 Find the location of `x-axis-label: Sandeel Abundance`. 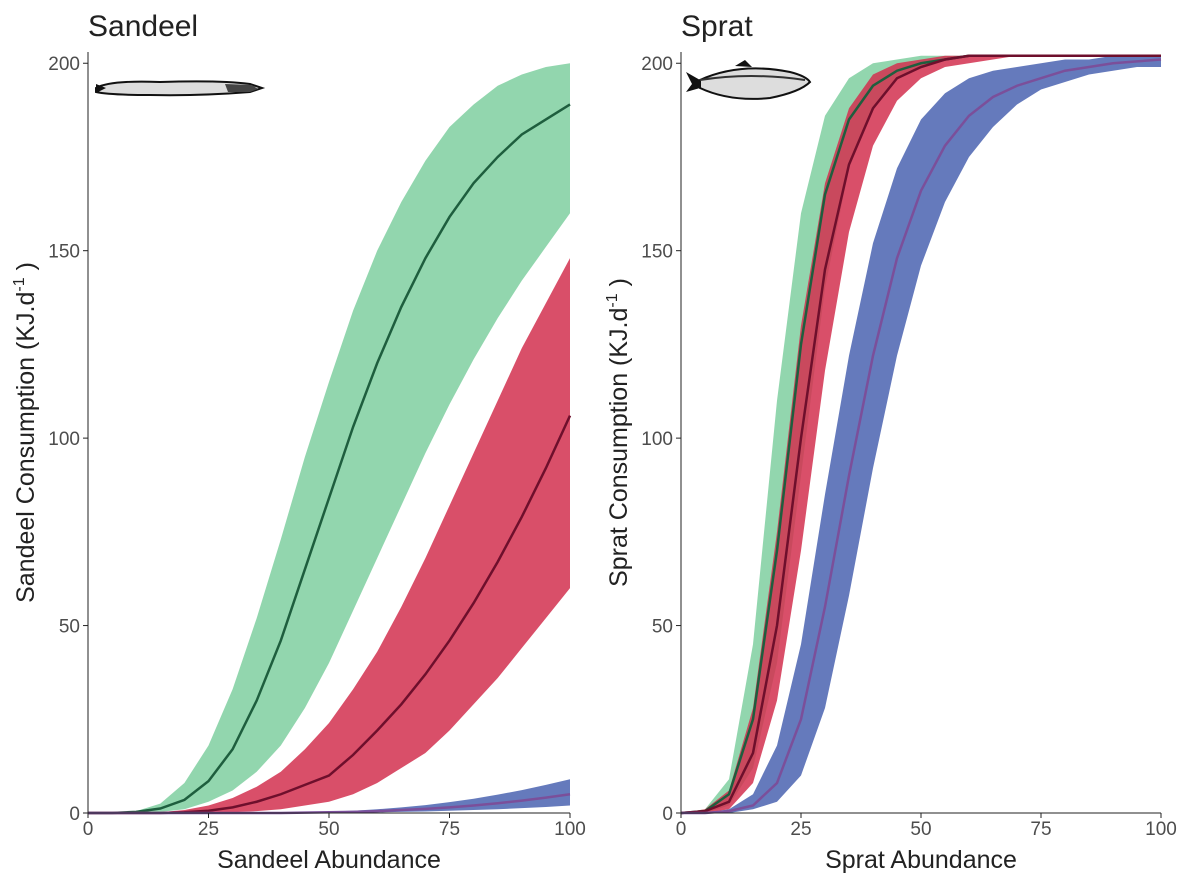

x-axis-label: Sandeel Abundance is located at coordinates (329, 860).